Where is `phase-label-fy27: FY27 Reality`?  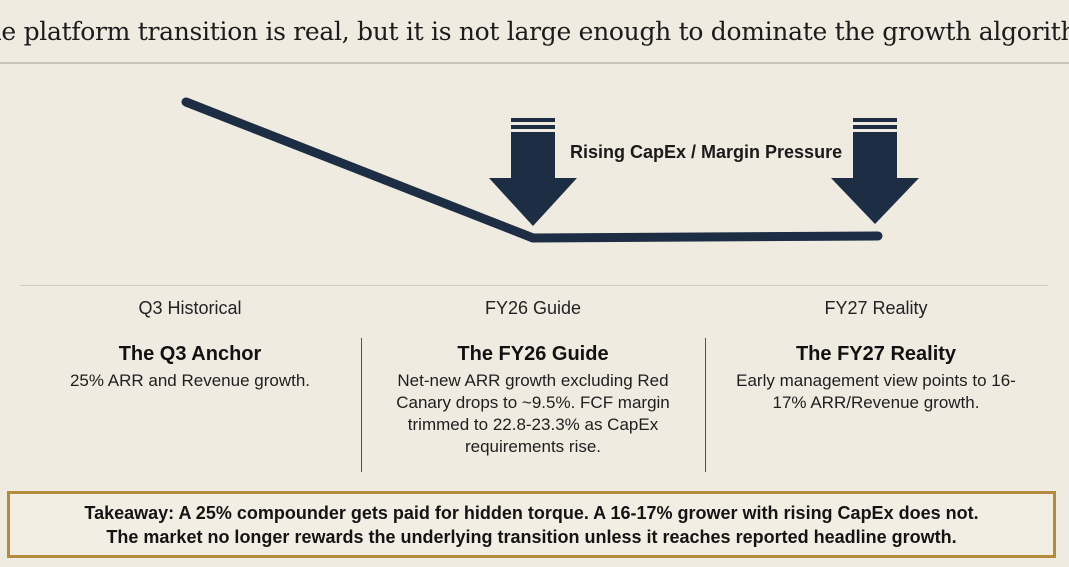
phase-label-fy27: FY27 Reality is located at coordinates (876, 308).